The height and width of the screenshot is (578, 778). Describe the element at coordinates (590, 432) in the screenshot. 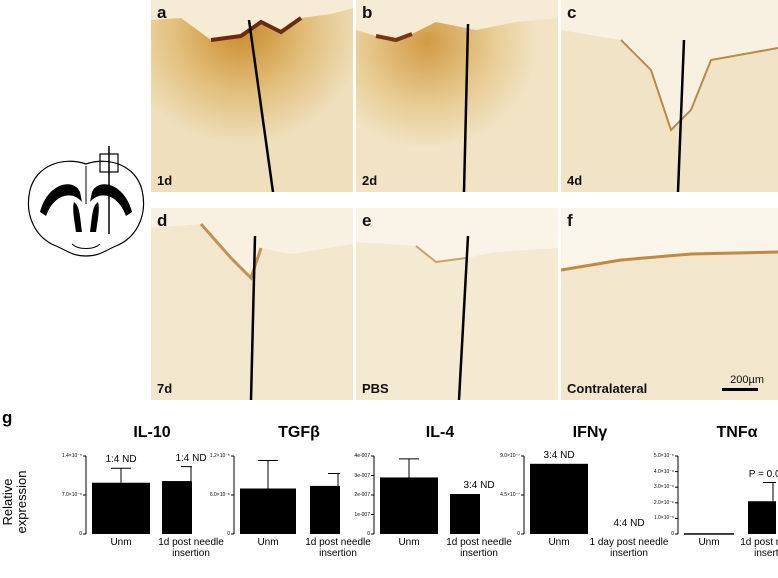

I see `chart-title: IFNγ` at that location.